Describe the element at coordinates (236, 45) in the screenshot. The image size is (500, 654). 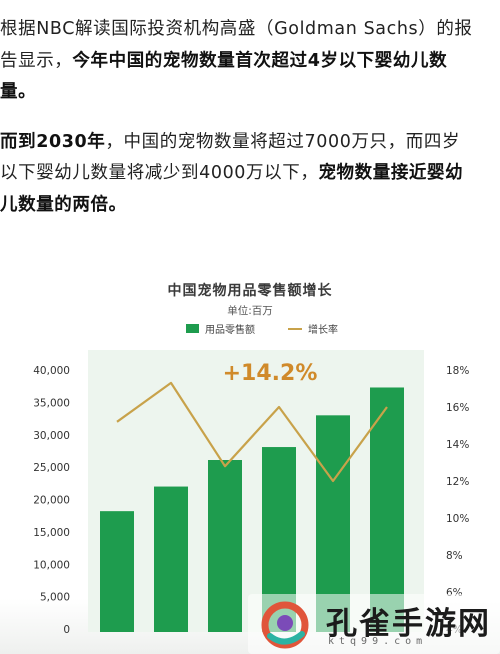
I see `paragraph-1-text: 根据NBC解读国际投资机构高盛（Goldman Sachs）的报告显示，` at that location.